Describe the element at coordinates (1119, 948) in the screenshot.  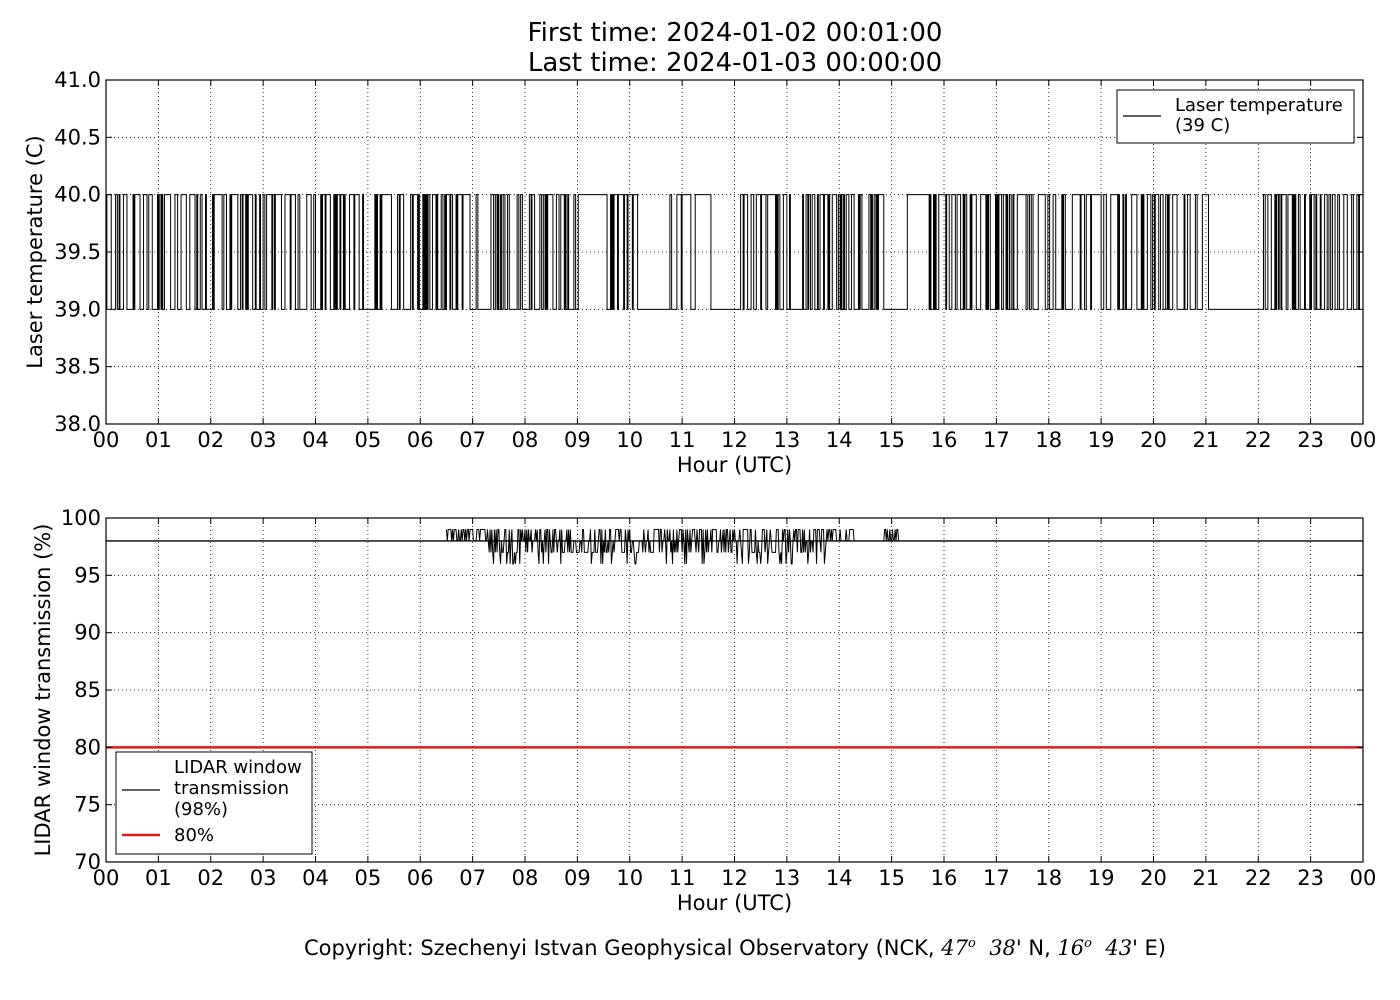
I see `longitude-minutes: 43` at that location.